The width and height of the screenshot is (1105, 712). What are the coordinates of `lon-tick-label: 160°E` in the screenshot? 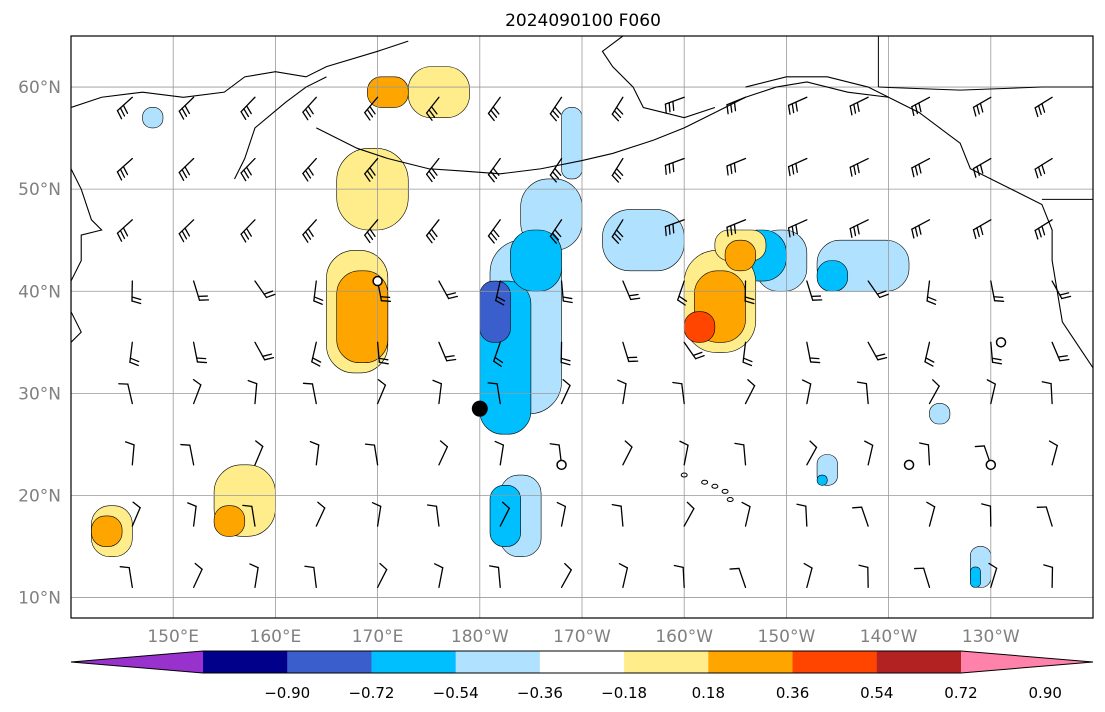 It's located at (276, 637).